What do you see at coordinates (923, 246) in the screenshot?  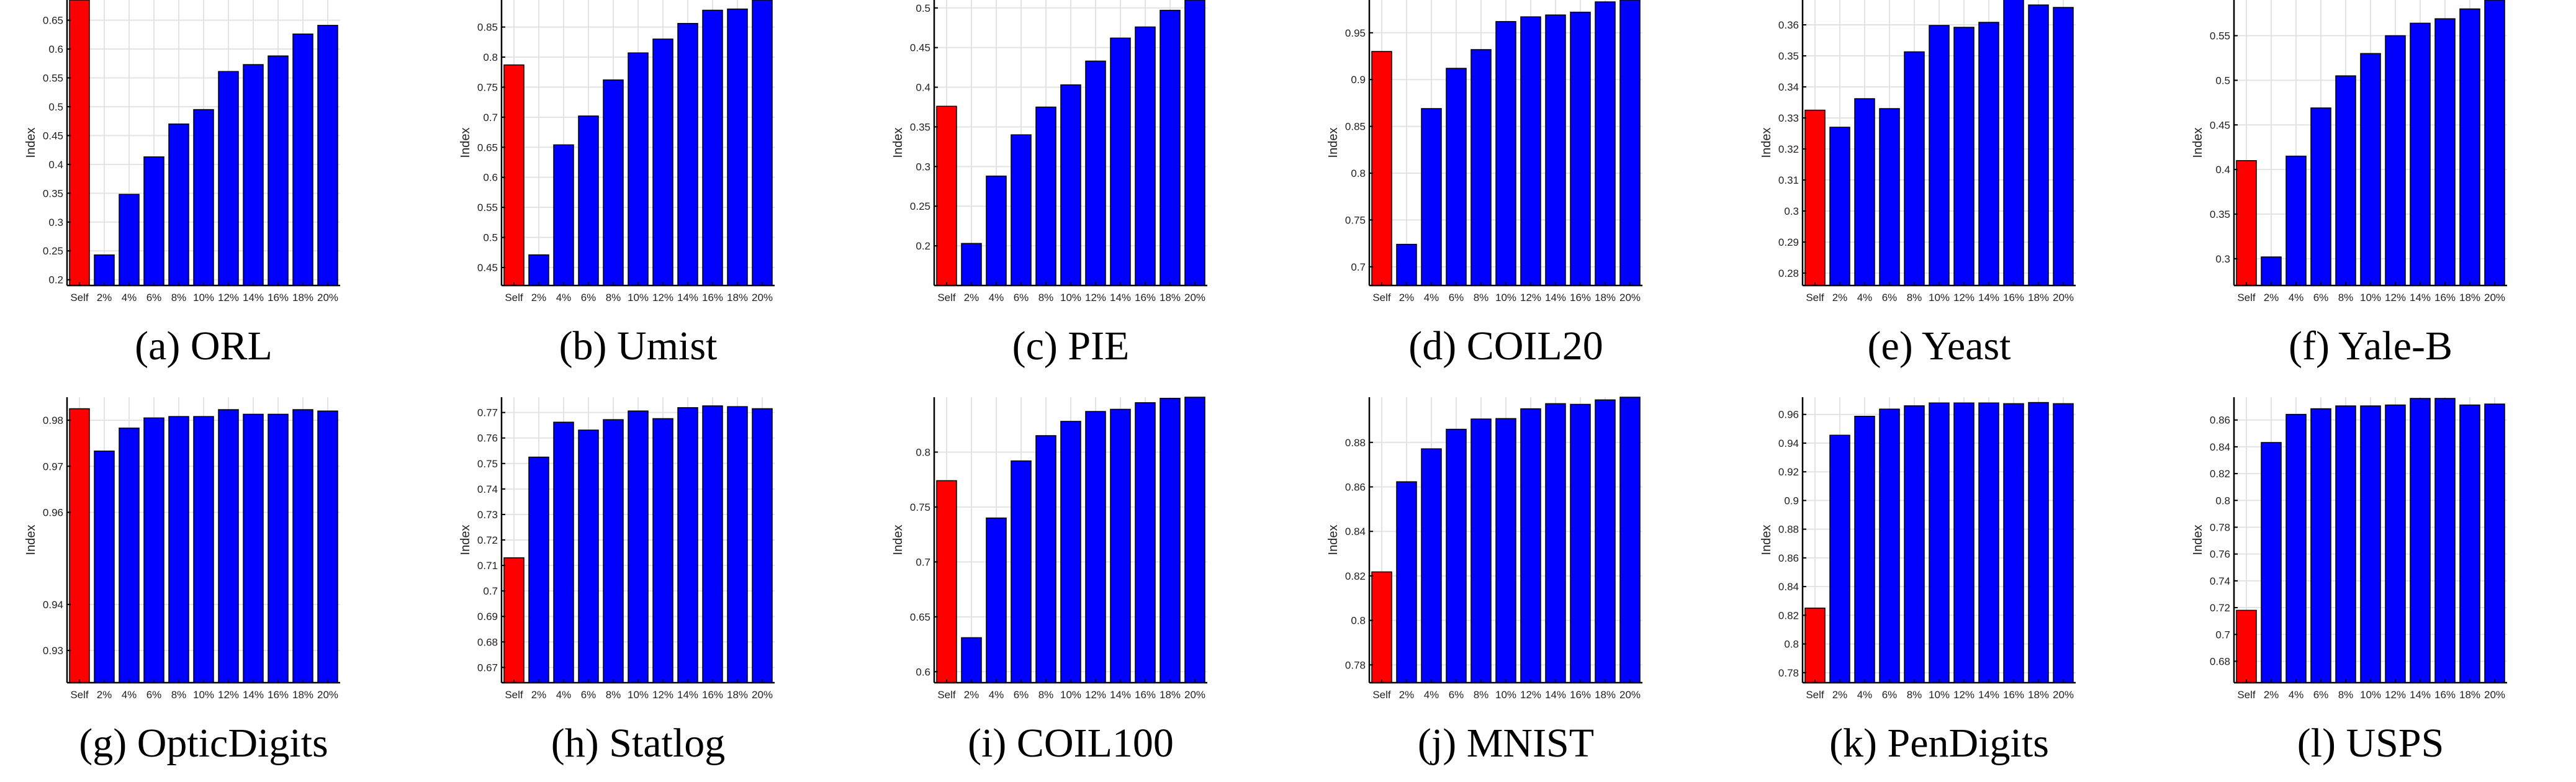 I see `y-tick-label: 0.2` at bounding box center [923, 246].